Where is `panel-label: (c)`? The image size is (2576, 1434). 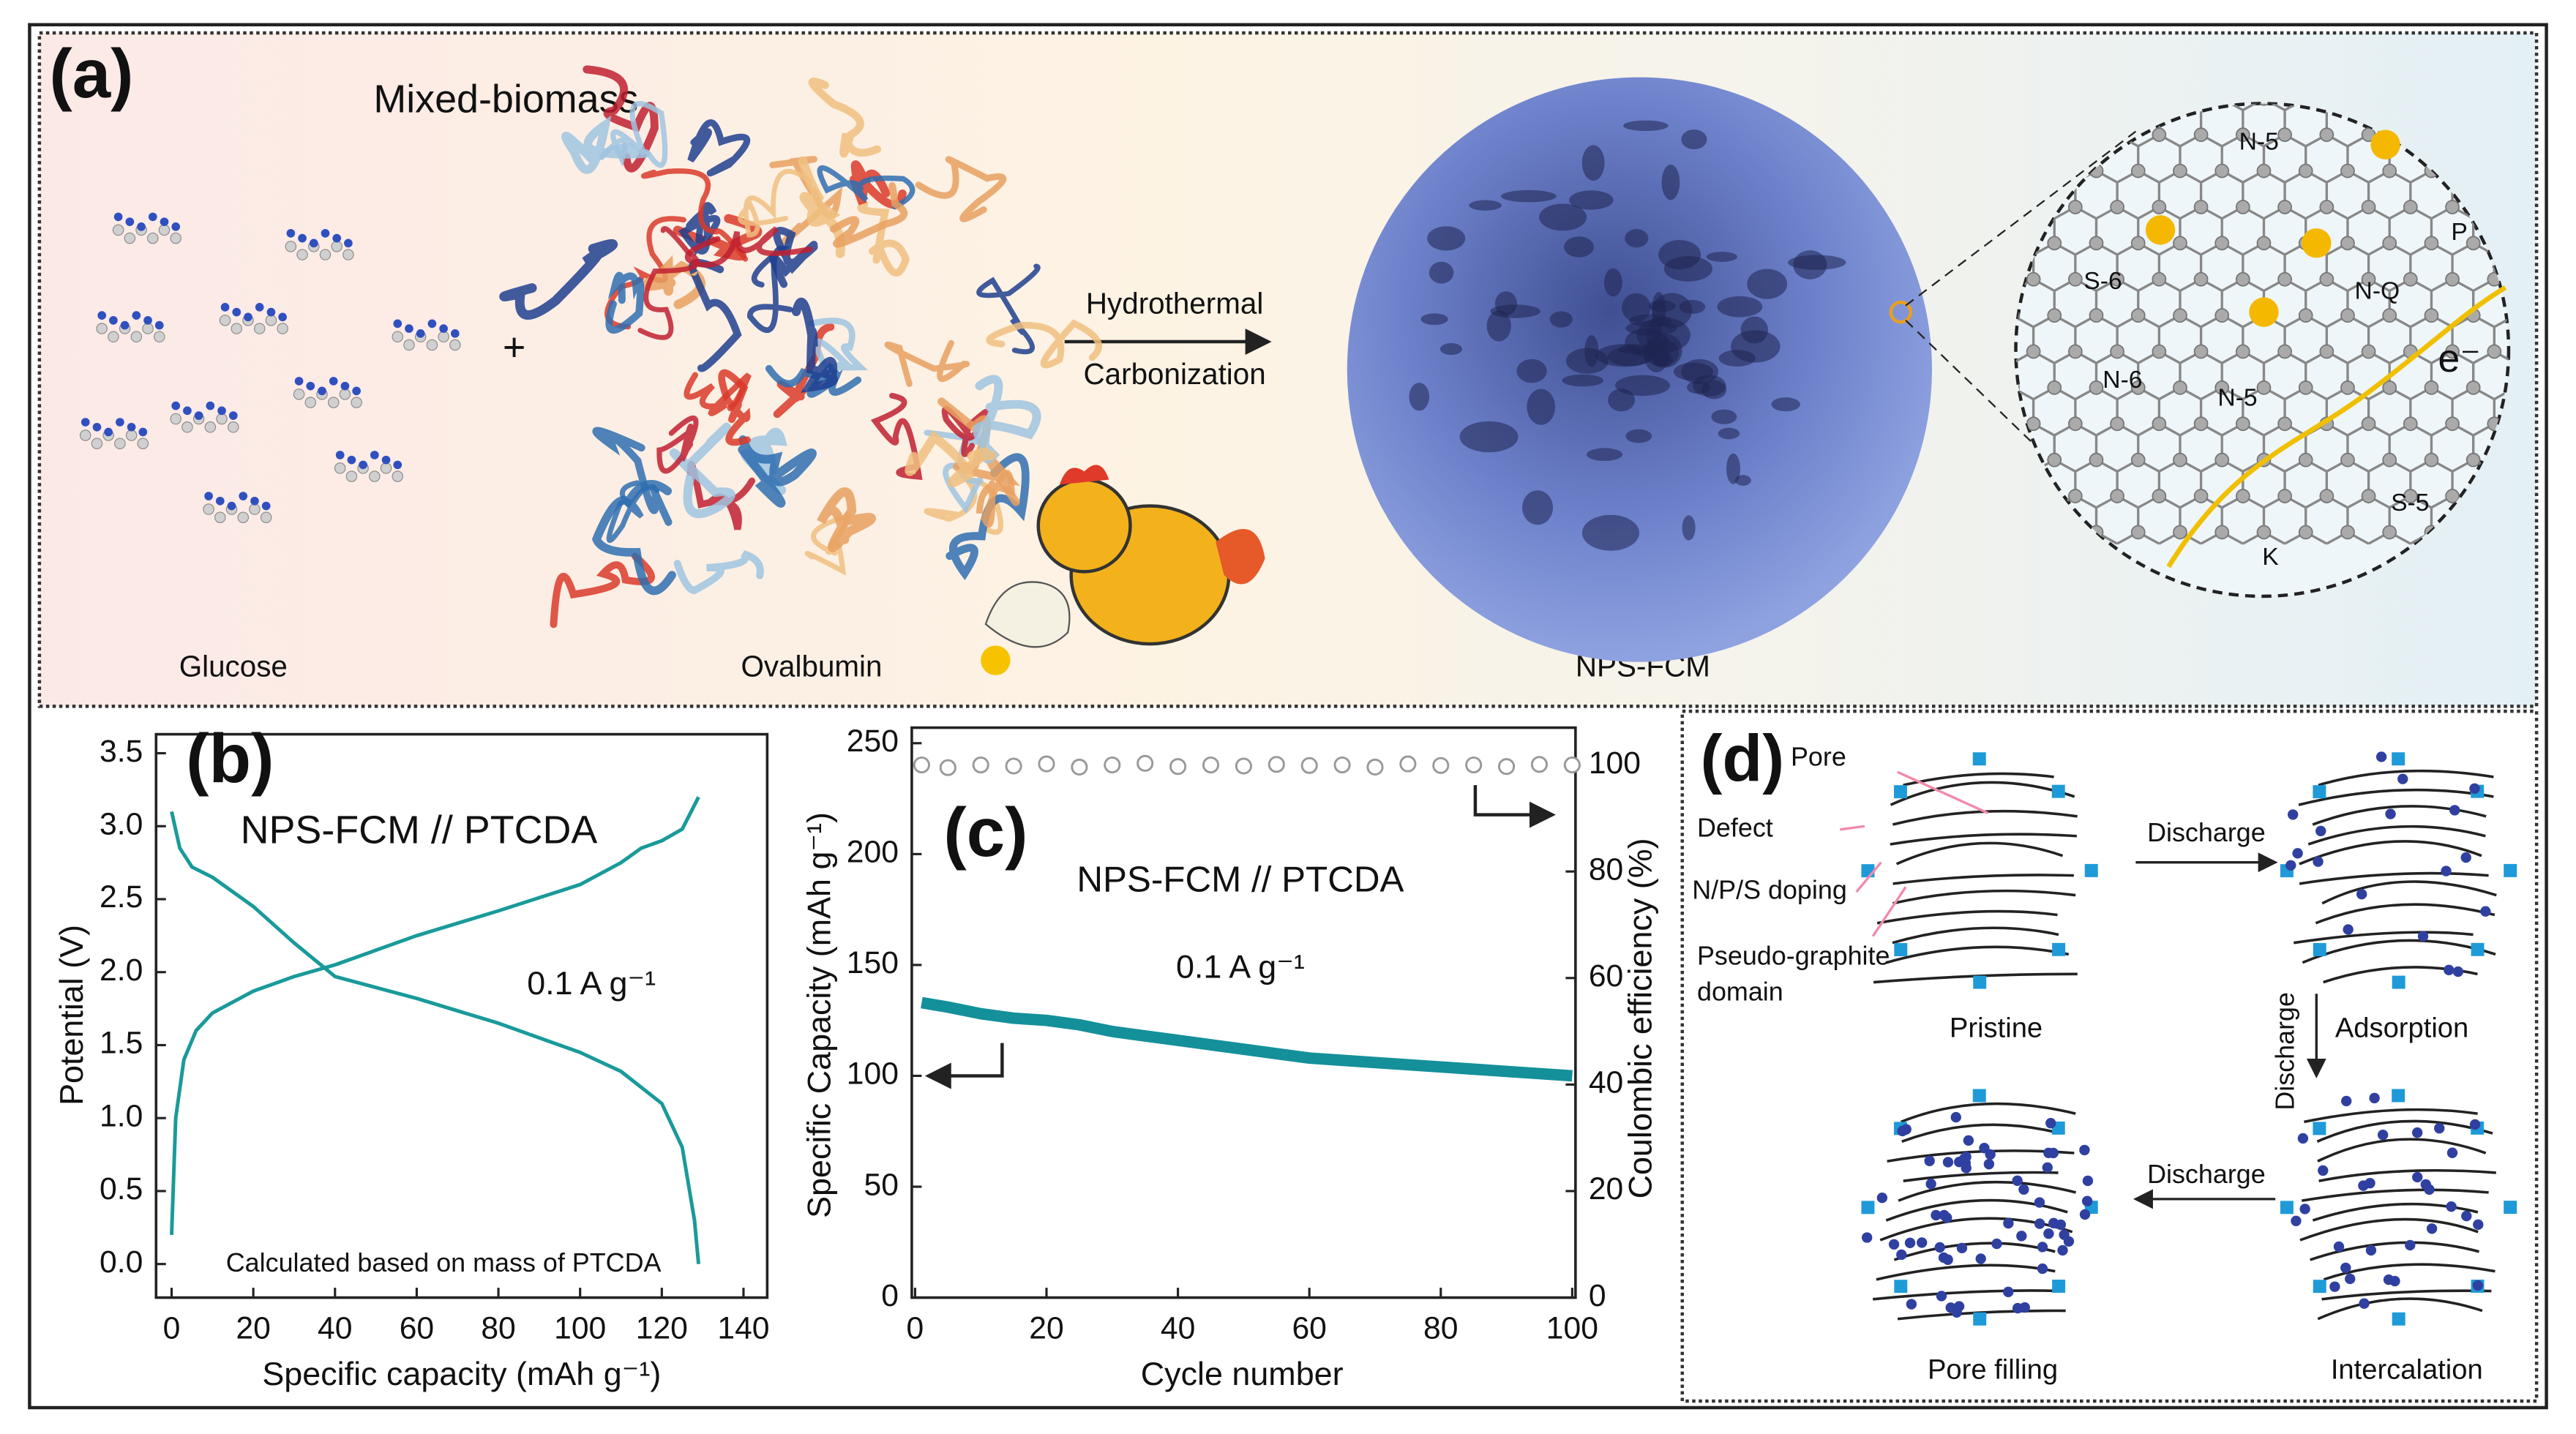
panel-label: (c) is located at coordinates (985, 833).